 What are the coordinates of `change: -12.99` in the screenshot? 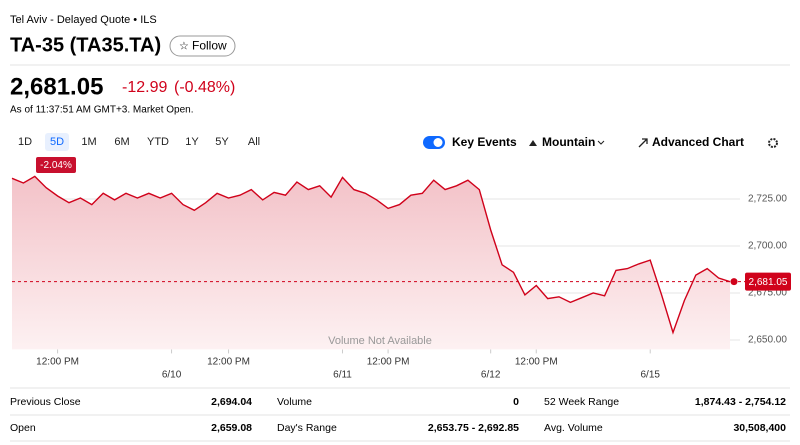 It's located at (144, 87).